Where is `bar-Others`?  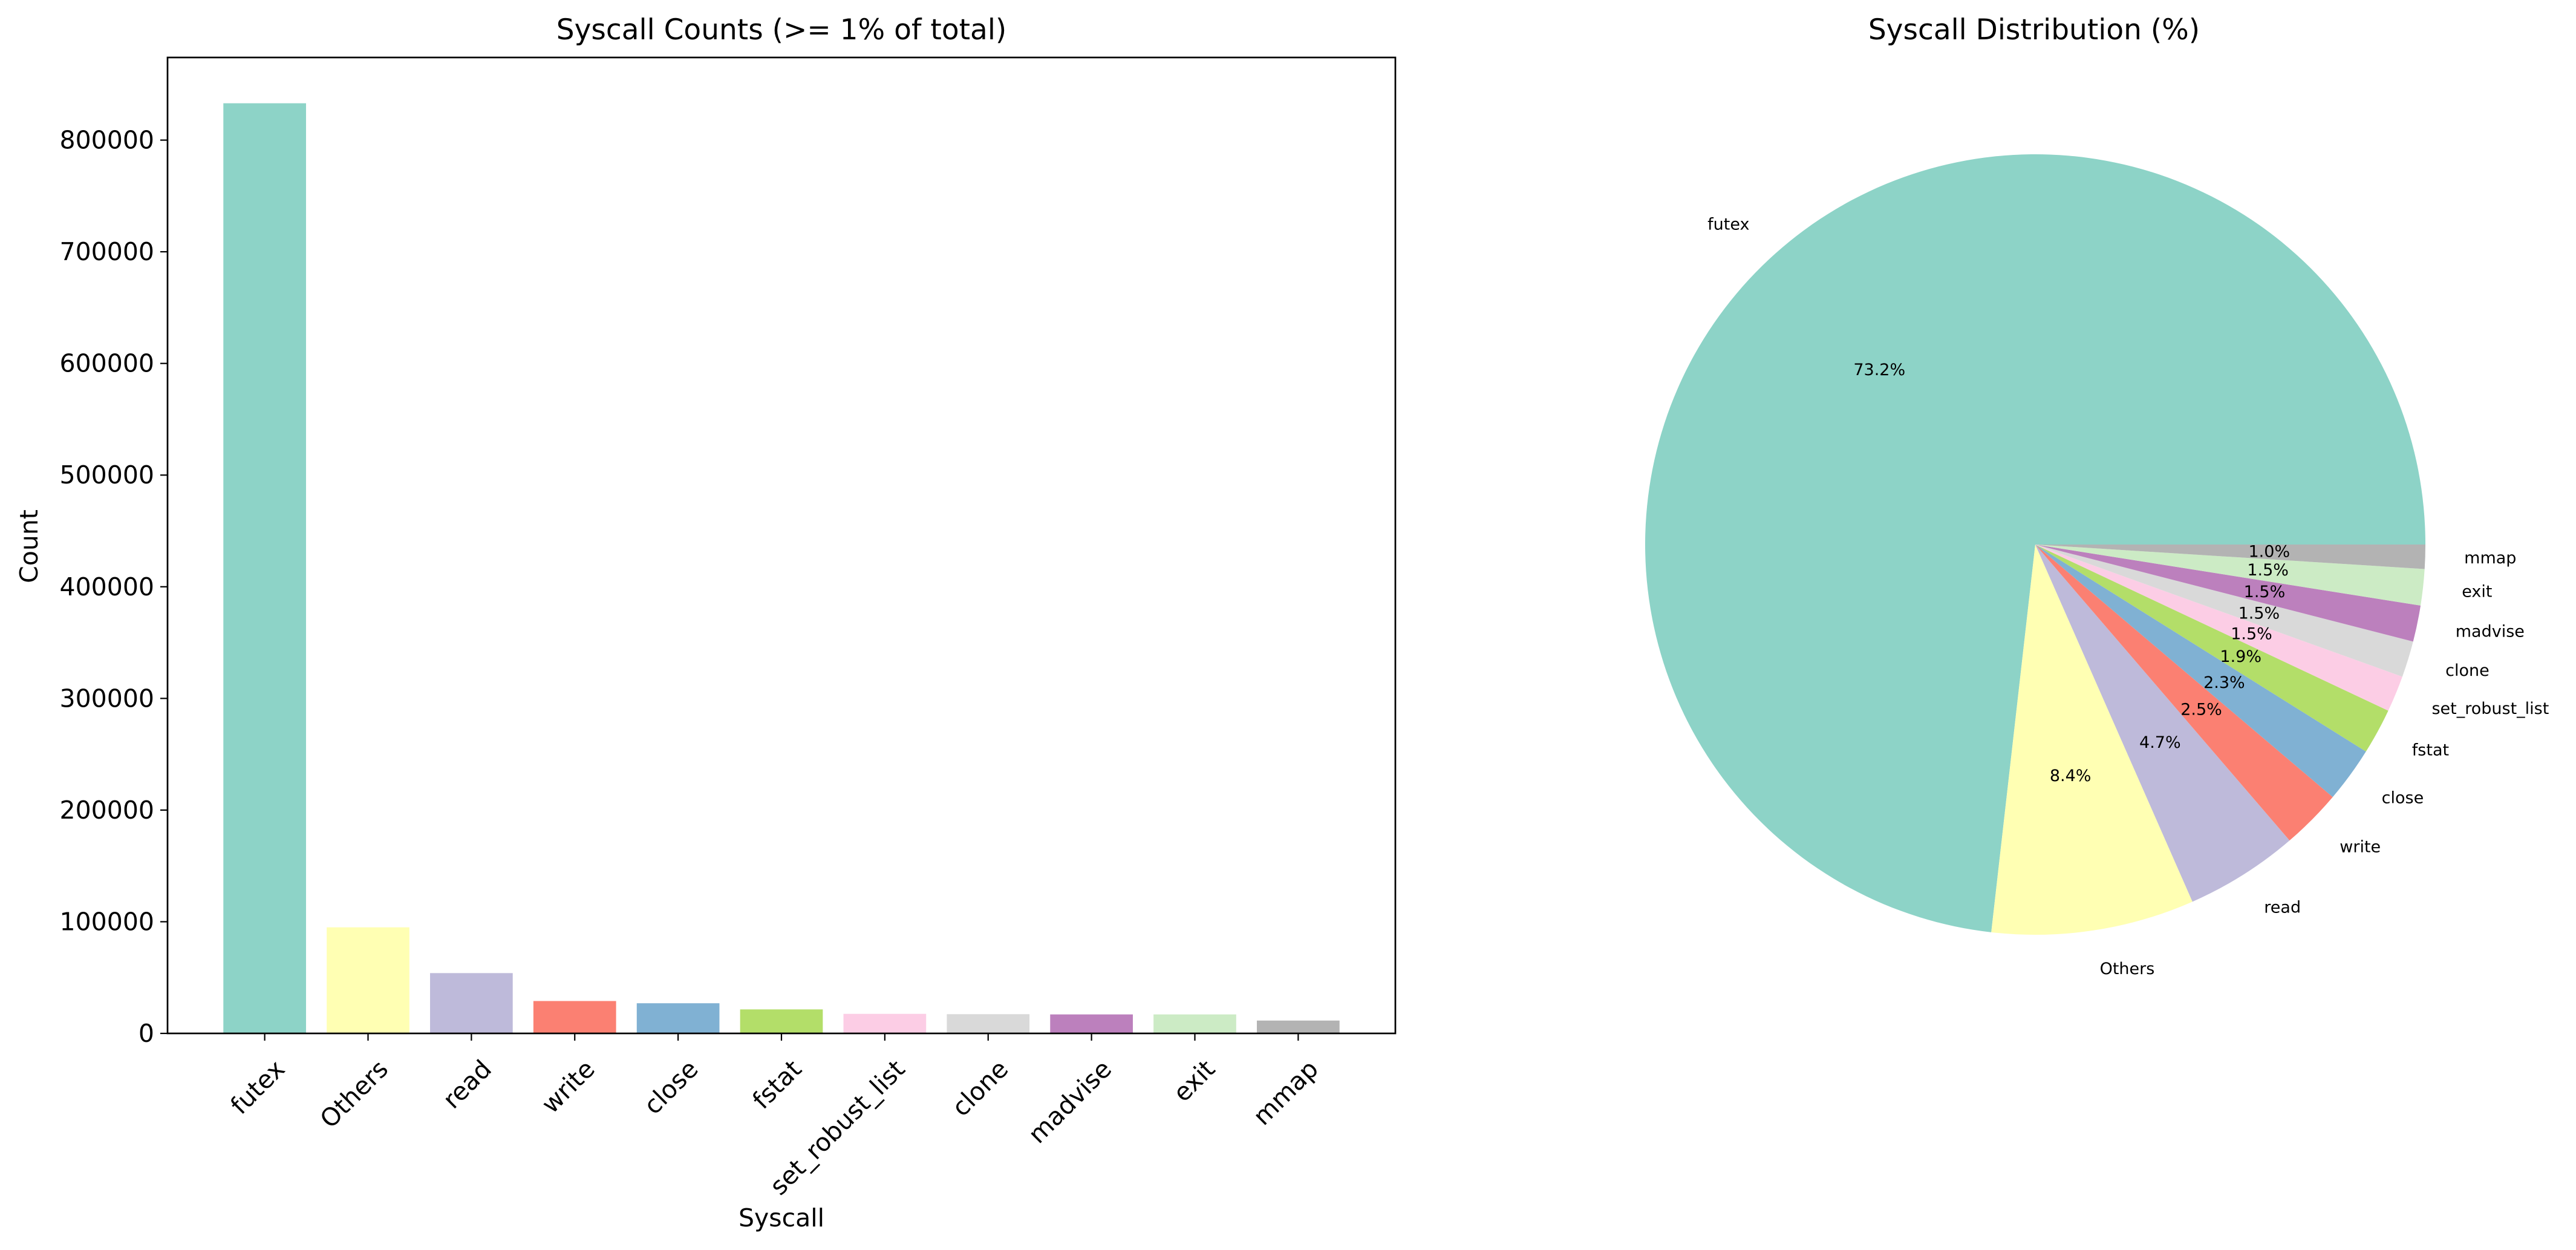 bar-Others is located at coordinates (368, 980).